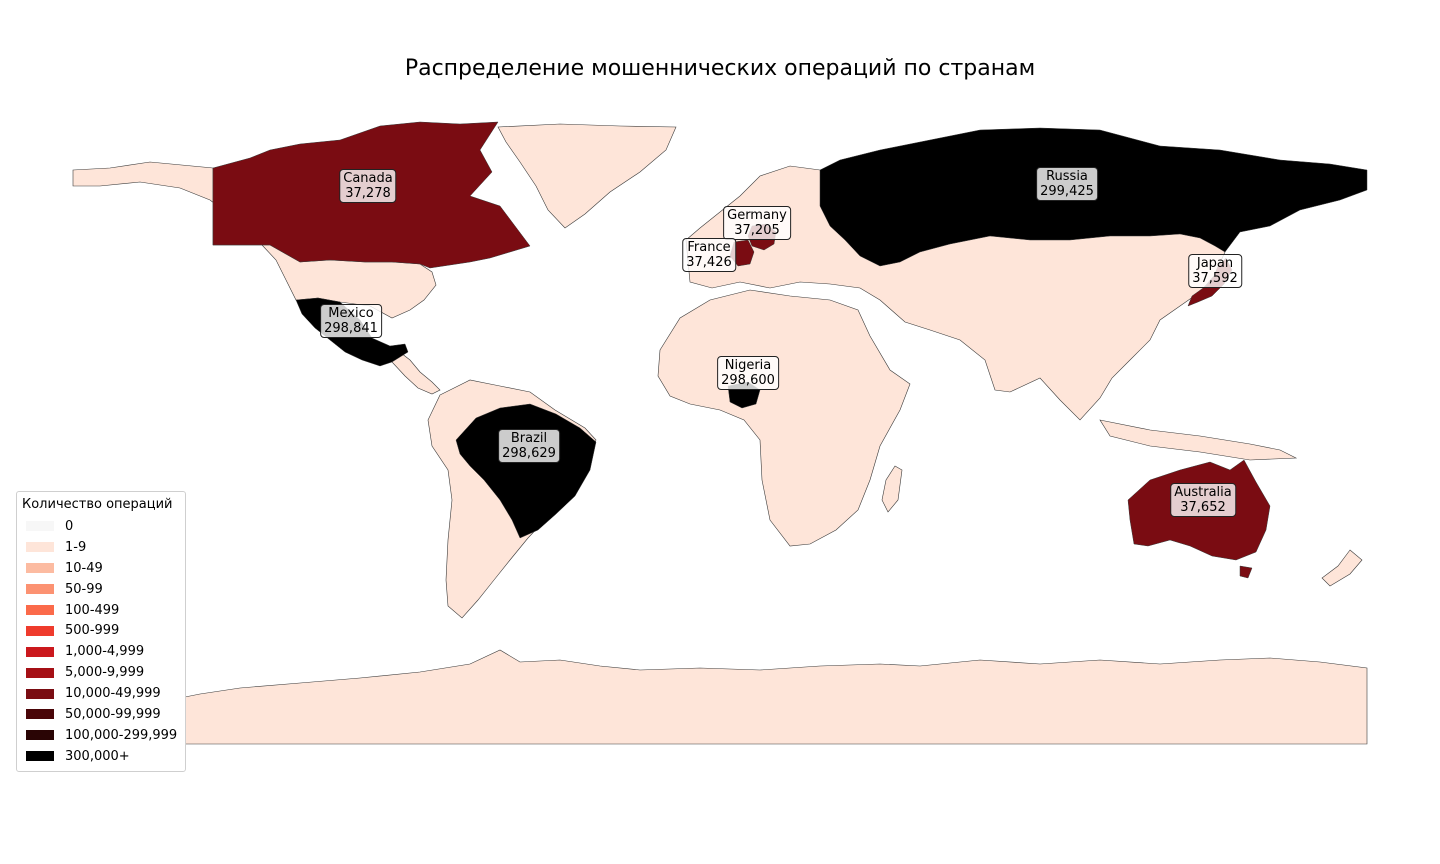 Image resolution: width=1440 pixels, height=864 pixels. I want to click on label-brazil-name: Brazil, so click(529, 438).